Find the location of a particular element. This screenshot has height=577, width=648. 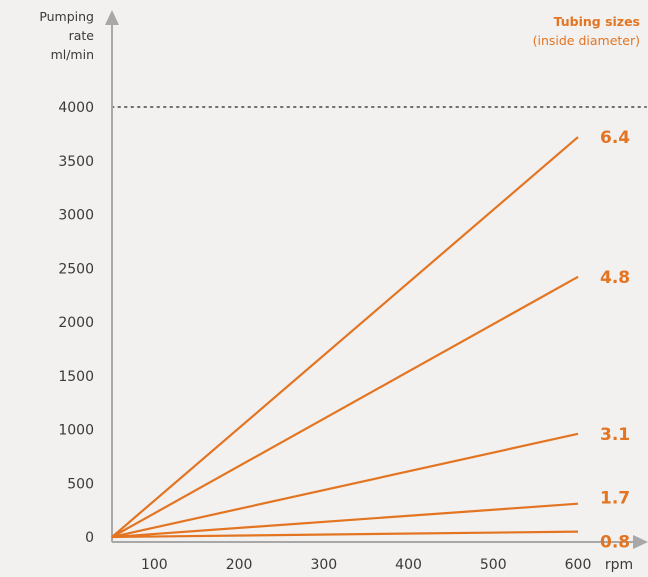

series-label-1-7: 1.7 is located at coordinates (615, 499).